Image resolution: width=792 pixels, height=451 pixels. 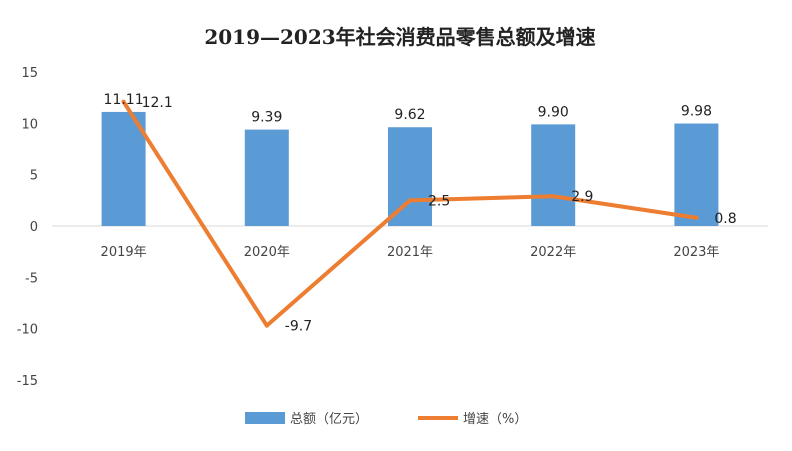 I want to click on x-category-label: 2023年, so click(x=696, y=252).